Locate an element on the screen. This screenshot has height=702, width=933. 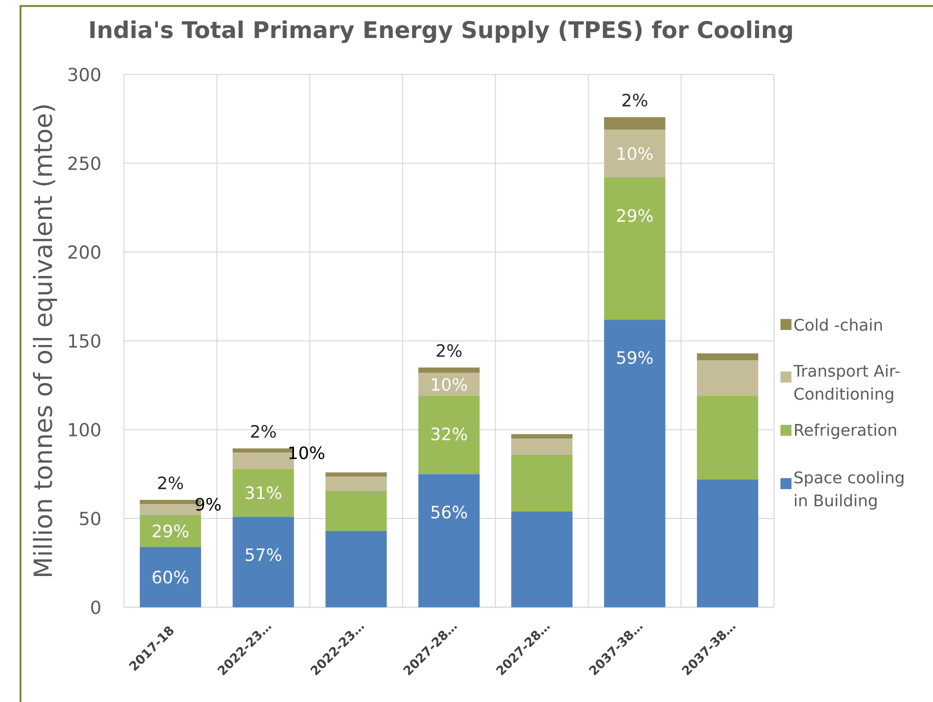
annotation: 56% is located at coordinates (449, 512).